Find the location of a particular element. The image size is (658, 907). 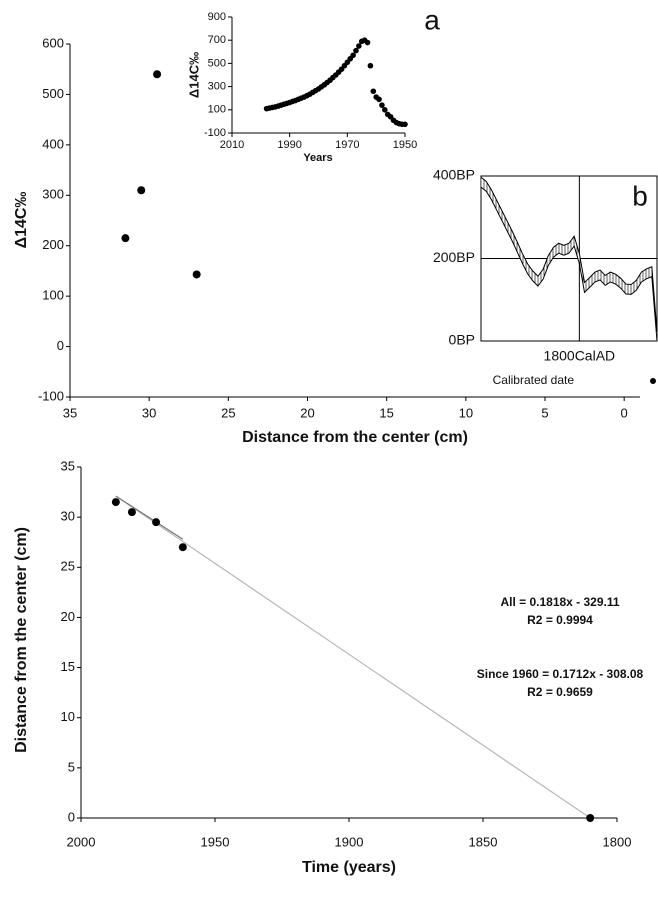

annotation: R2 = 0.9994 is located at coordinates (560, 620).